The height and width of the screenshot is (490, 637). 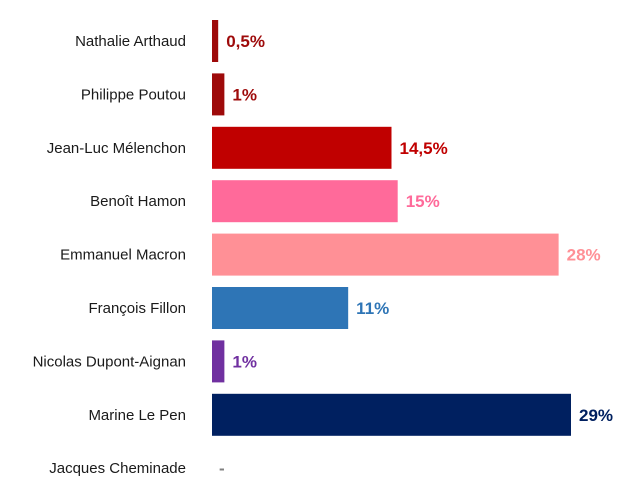 I want to click on category-label-nathalie-arthaud: Nathalie Arthaud, so click(x=130, y=41).